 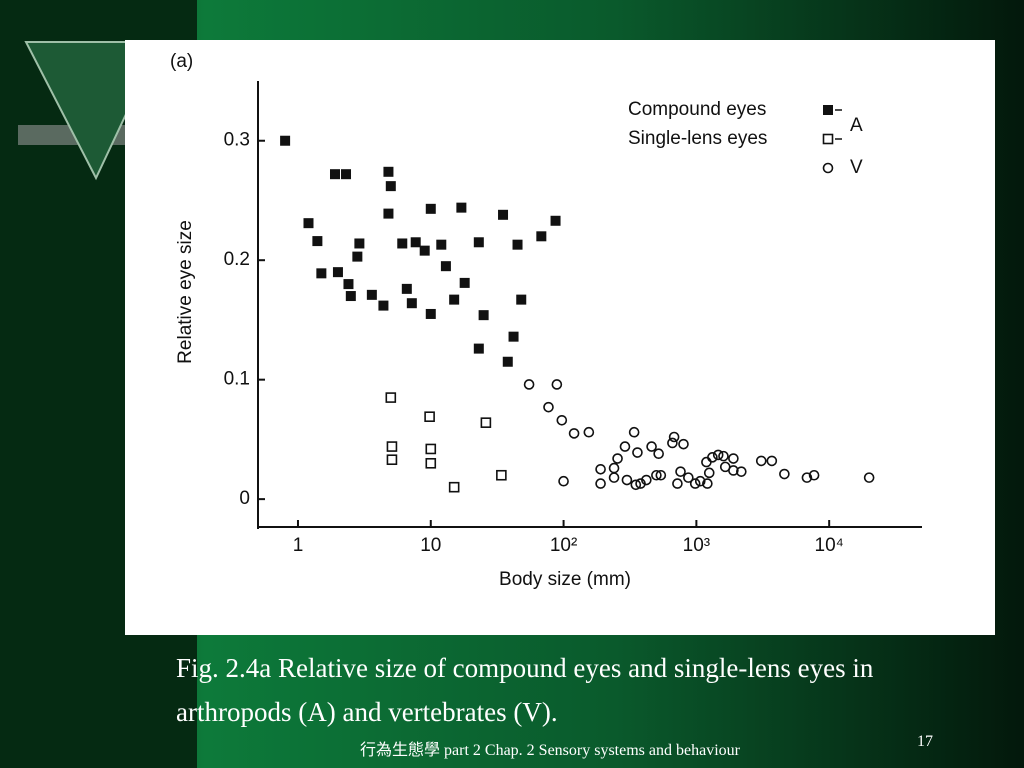 I want to click on x-tick-label: 10, so click(x=430, y=545).